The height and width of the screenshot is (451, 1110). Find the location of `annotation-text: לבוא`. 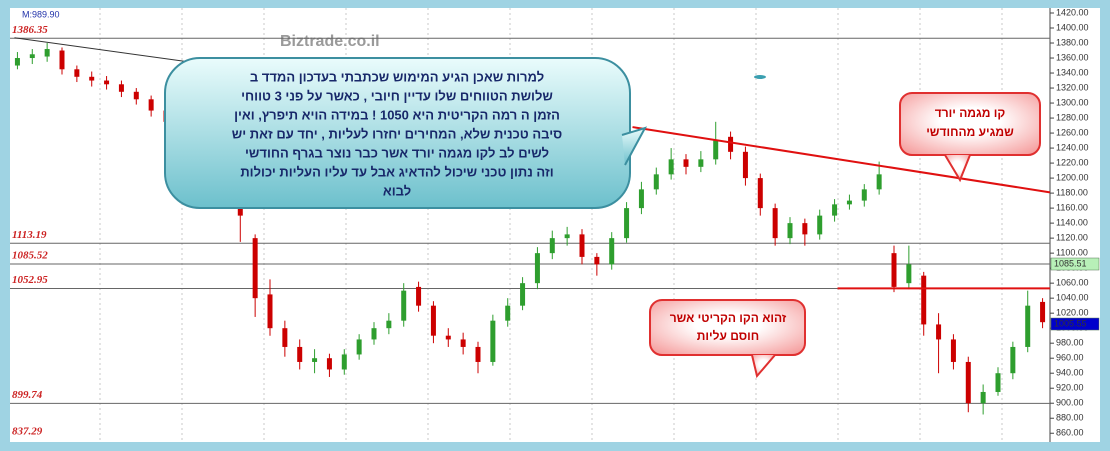

annotation-text: לבוא is located at coordinates (397, 190).